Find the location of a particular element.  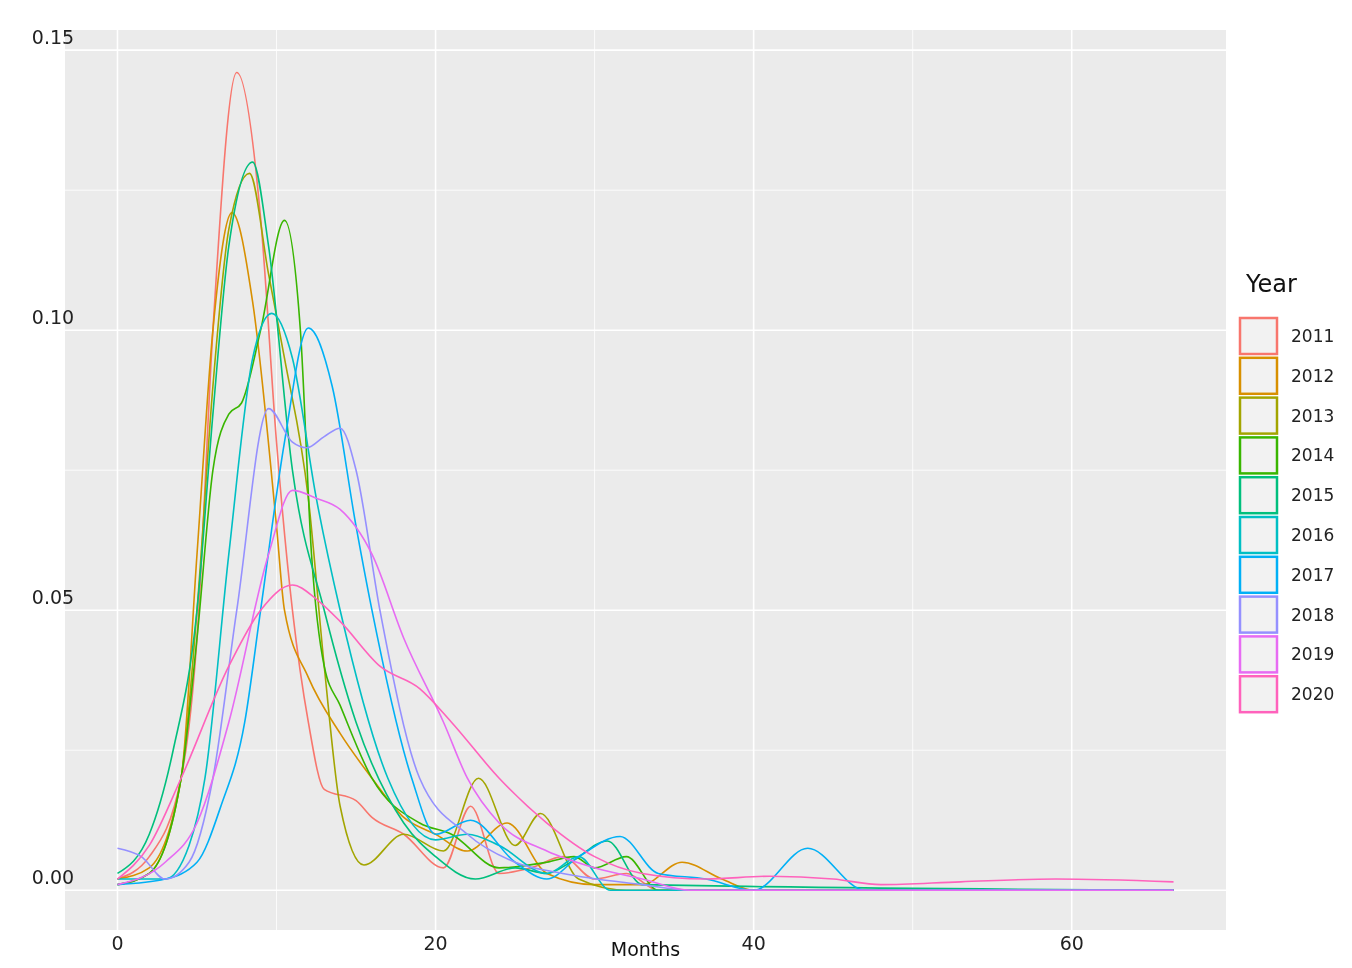

legend-label: 2018 is located at coordinates (1313, 614).